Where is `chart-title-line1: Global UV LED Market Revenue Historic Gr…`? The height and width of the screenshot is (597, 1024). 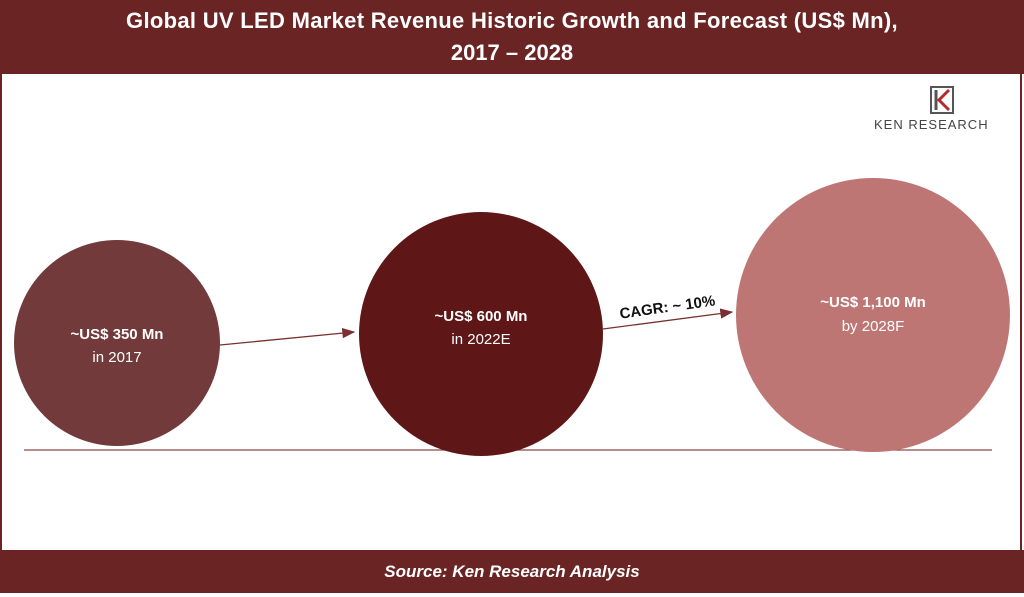
chart-title-line1: Global UV LED Market Revenue Historic Gr… is located at coordinates (512, 20).